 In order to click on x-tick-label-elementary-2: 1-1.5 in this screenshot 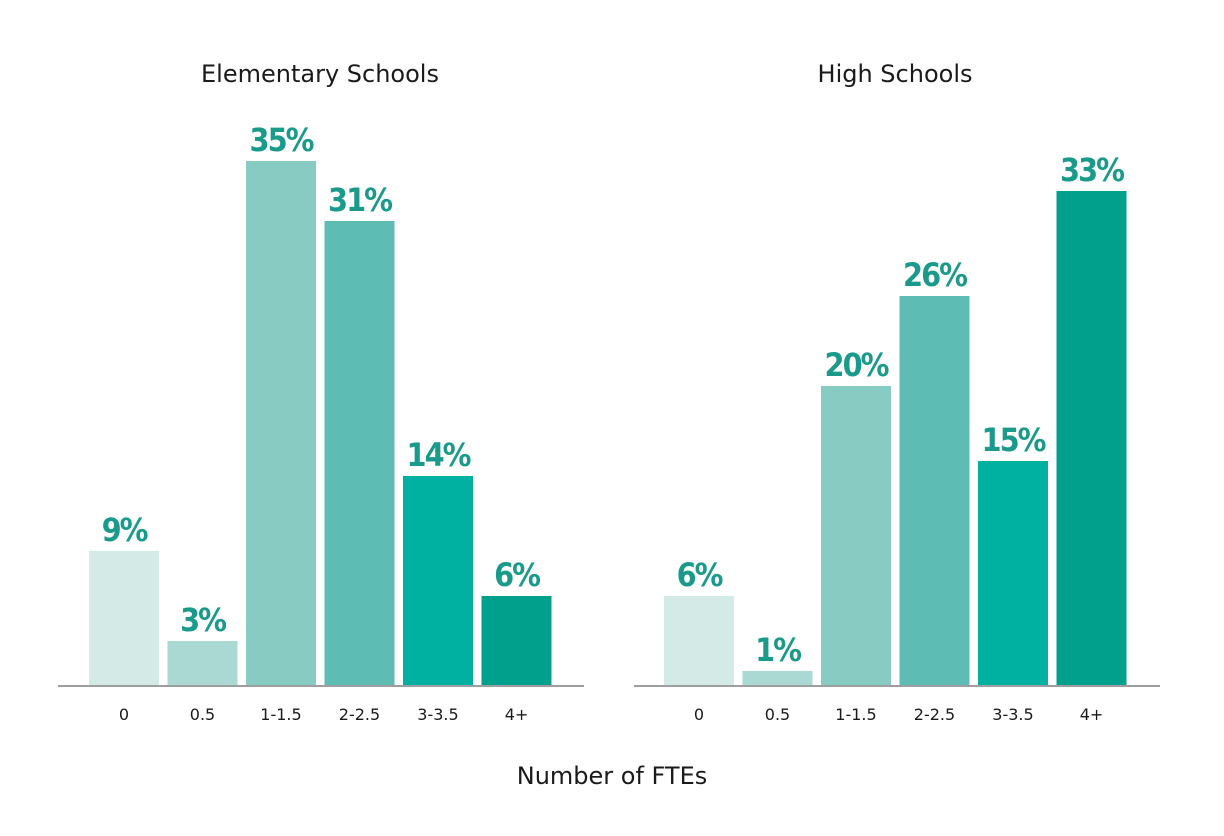, I will do `click(280, 714)`.